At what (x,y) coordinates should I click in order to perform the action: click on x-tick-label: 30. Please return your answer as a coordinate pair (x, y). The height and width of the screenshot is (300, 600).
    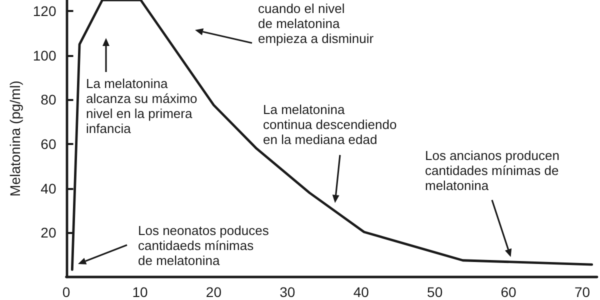
    Looking at the image, I should click on (288, 292).